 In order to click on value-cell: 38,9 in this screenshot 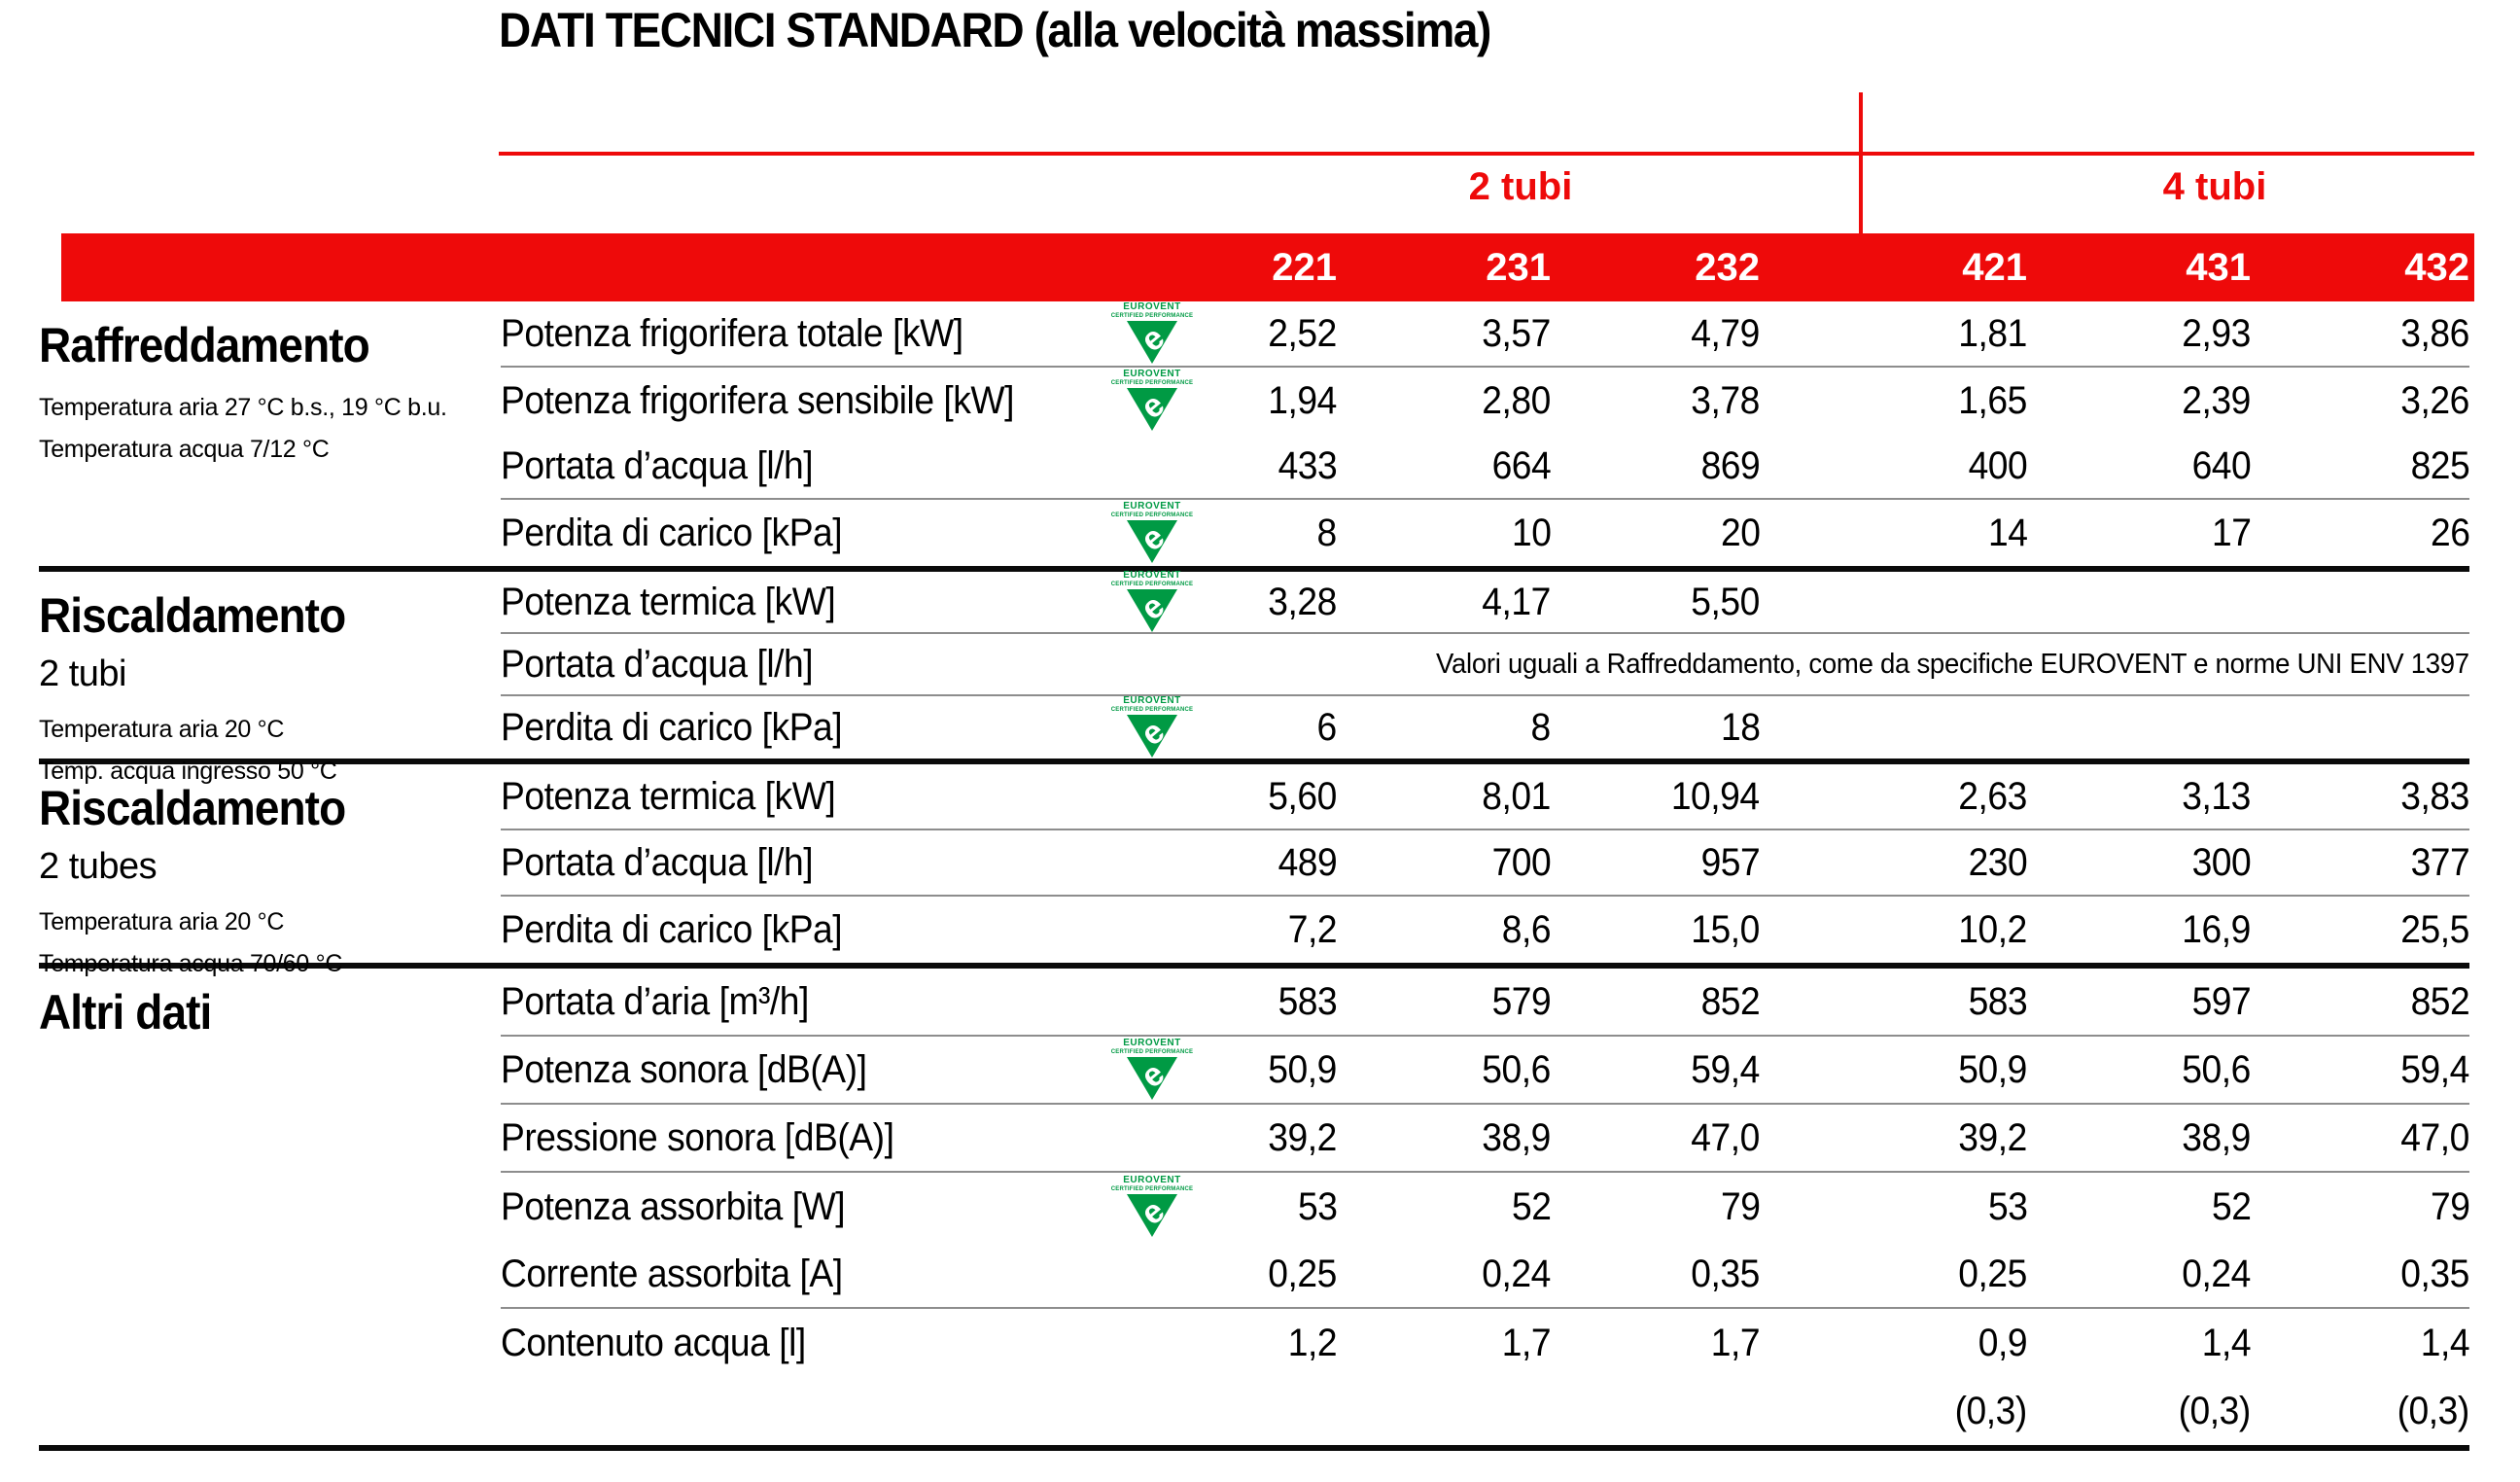, I will do `click(1444, 1139)`.